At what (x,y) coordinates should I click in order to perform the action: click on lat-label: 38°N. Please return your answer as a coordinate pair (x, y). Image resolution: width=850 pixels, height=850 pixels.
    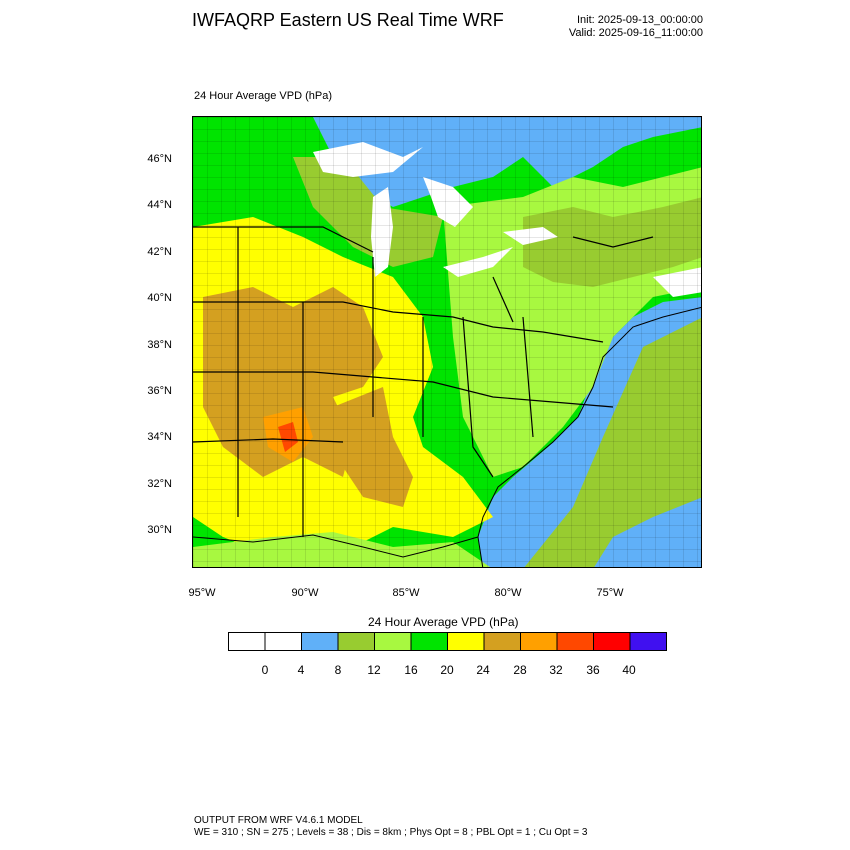
    Looking at the image, I should click on (159, 345).